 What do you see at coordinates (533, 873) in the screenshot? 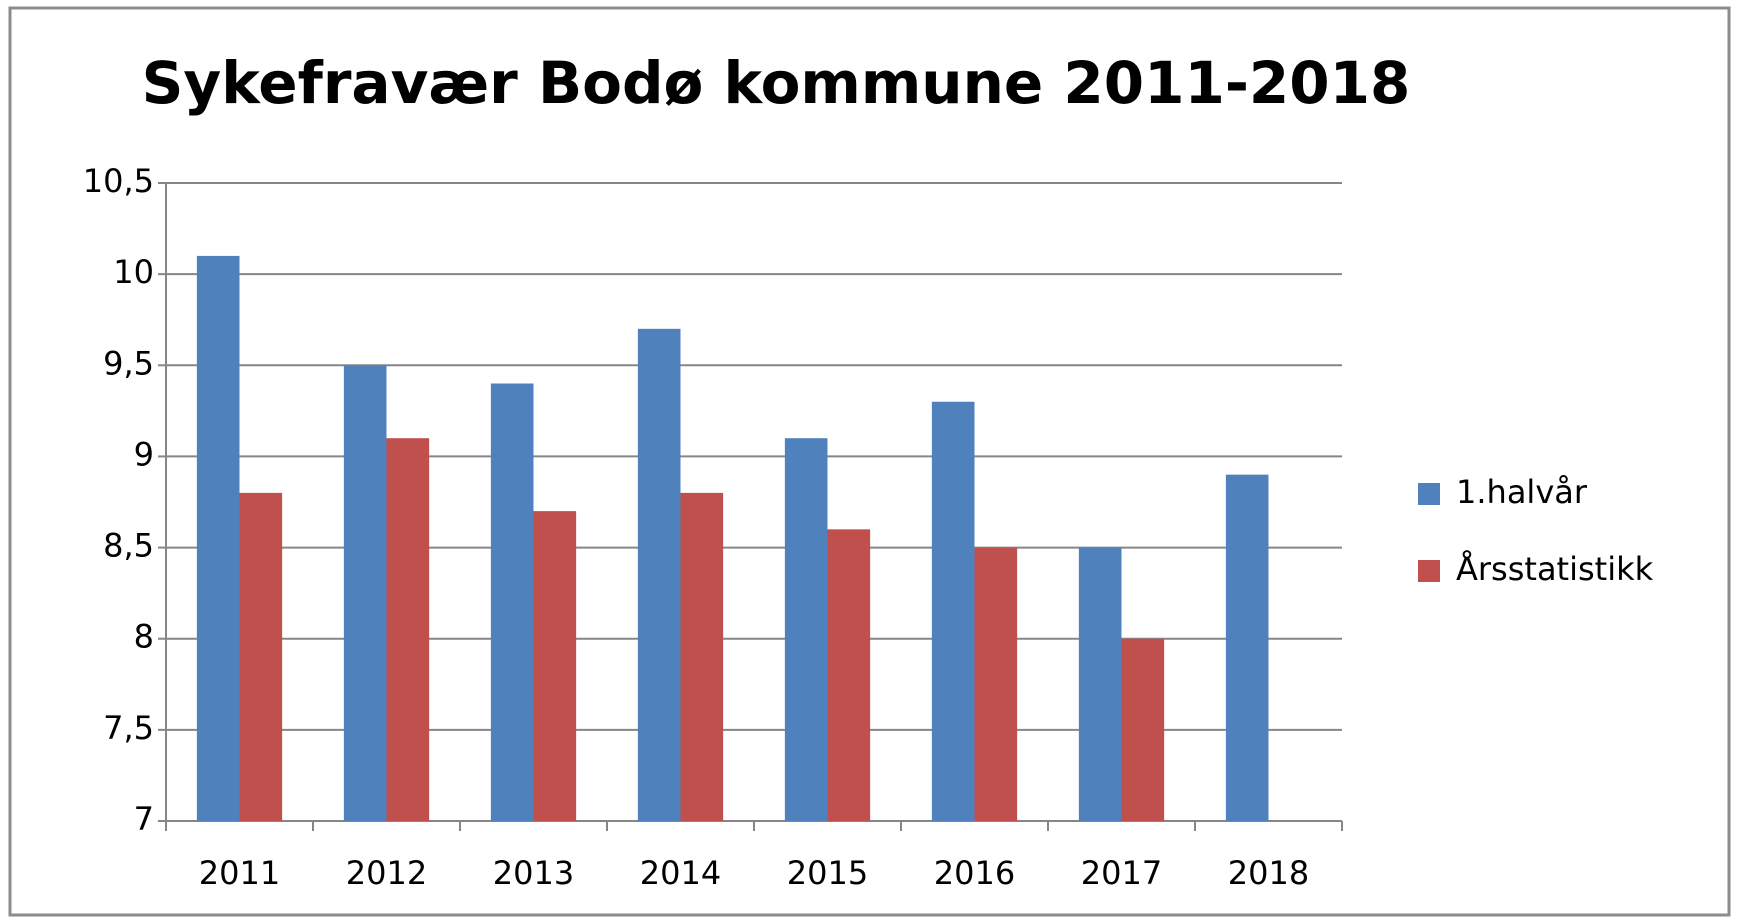
I see `x-tick-label: 2013` at bounding box center [533, 873].